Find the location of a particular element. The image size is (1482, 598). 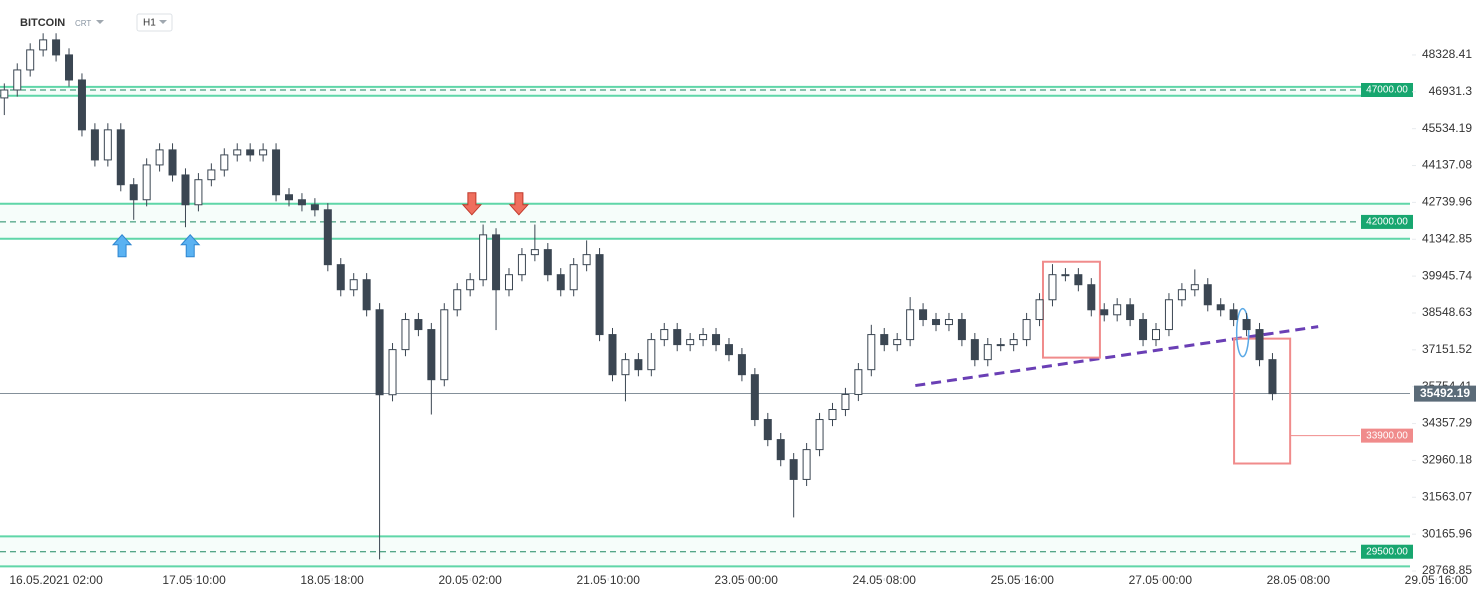

level-label: 33900.00 is located at coordinates (1387, 435).